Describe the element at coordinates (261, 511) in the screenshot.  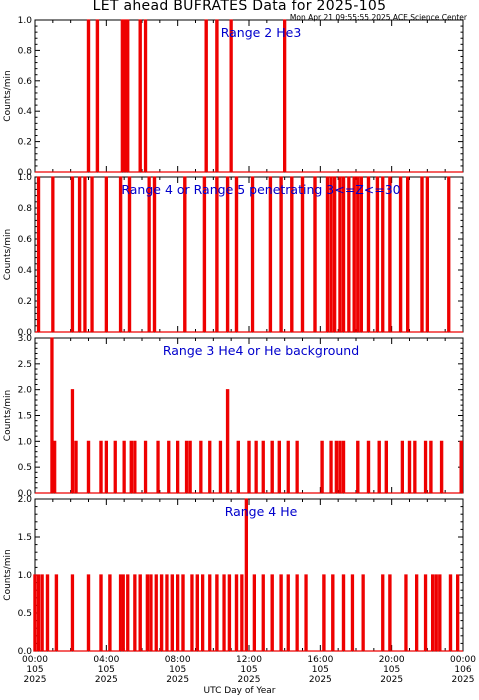
I see `panel-title: Range 4 He` at that location.